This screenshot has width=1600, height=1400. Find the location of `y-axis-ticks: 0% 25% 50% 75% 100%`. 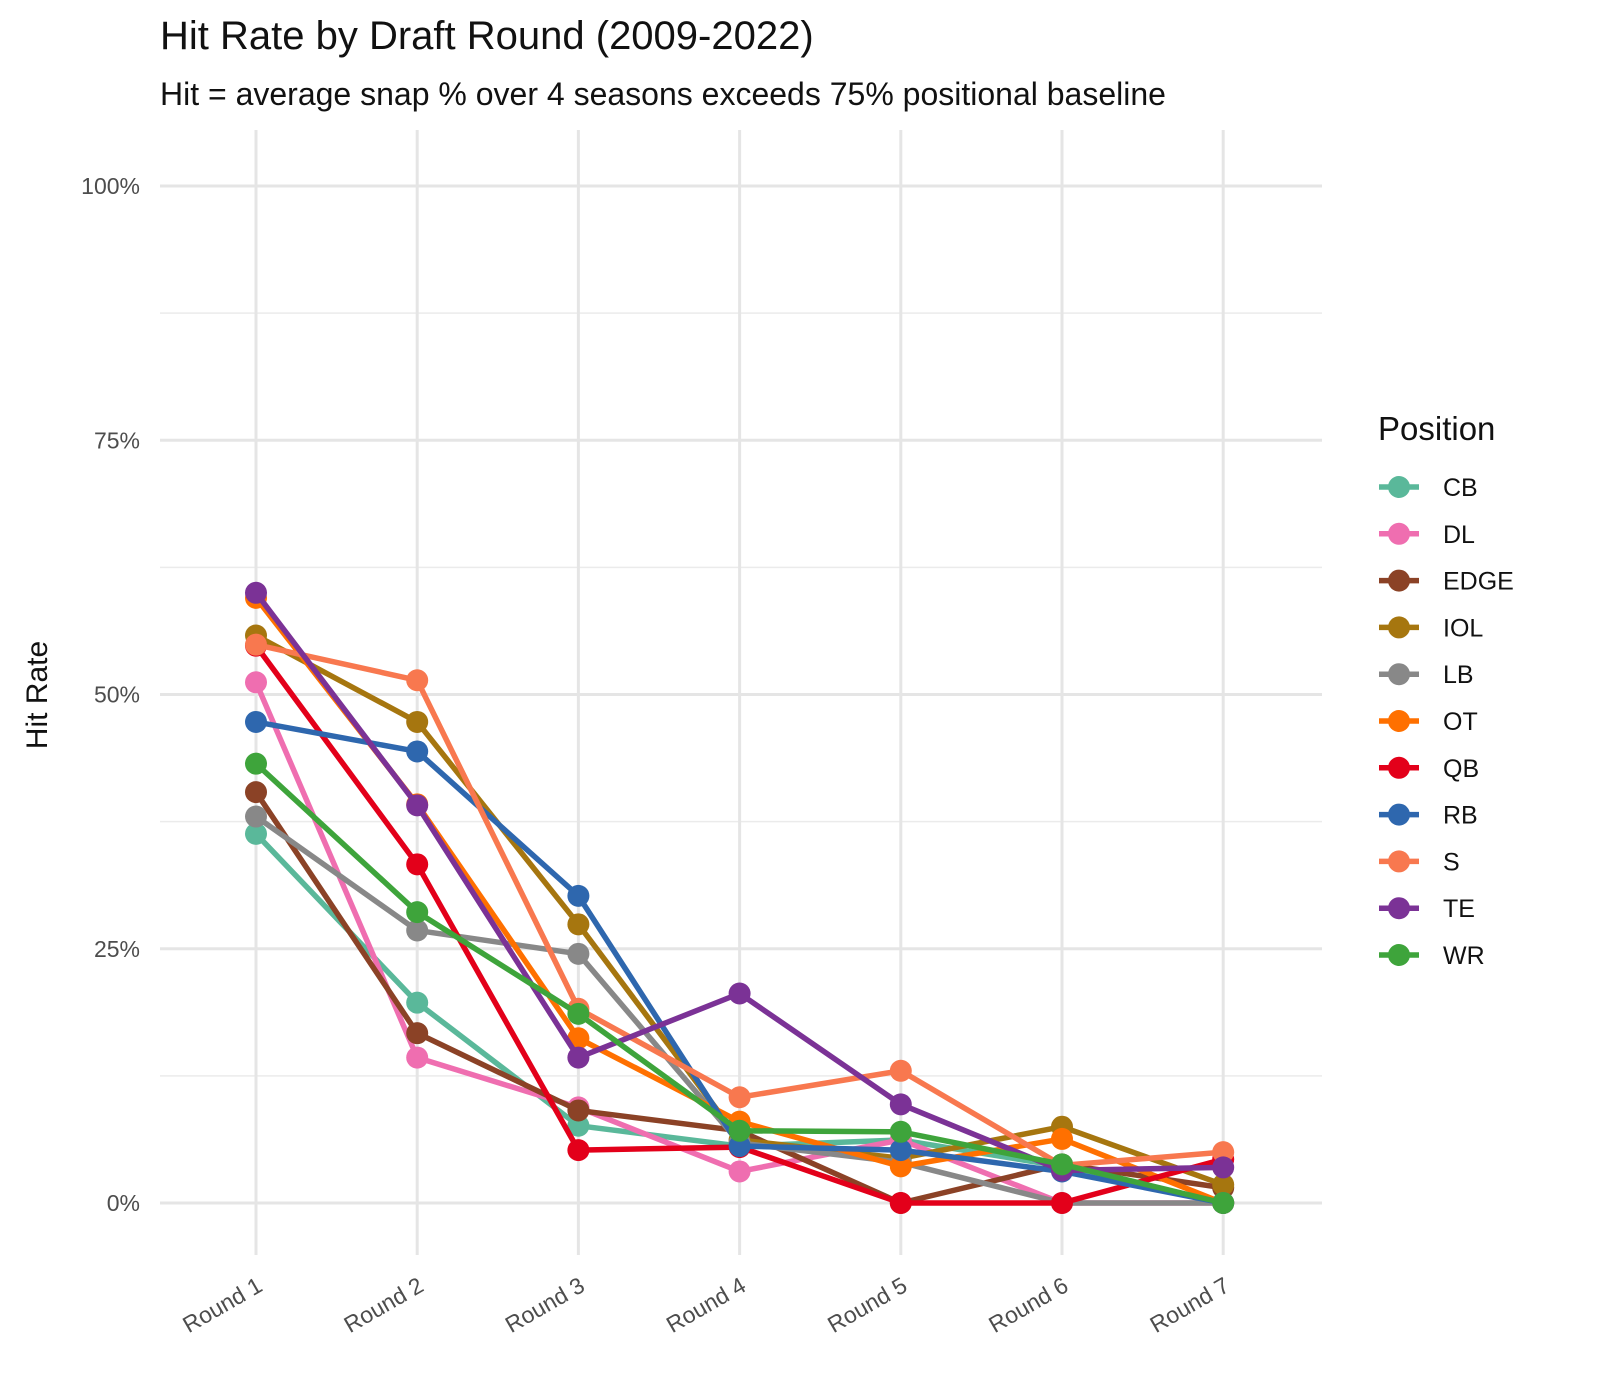

y-axis-ticks: 0% 25% 50% 75% 100% is located at coordinates (110, 694).